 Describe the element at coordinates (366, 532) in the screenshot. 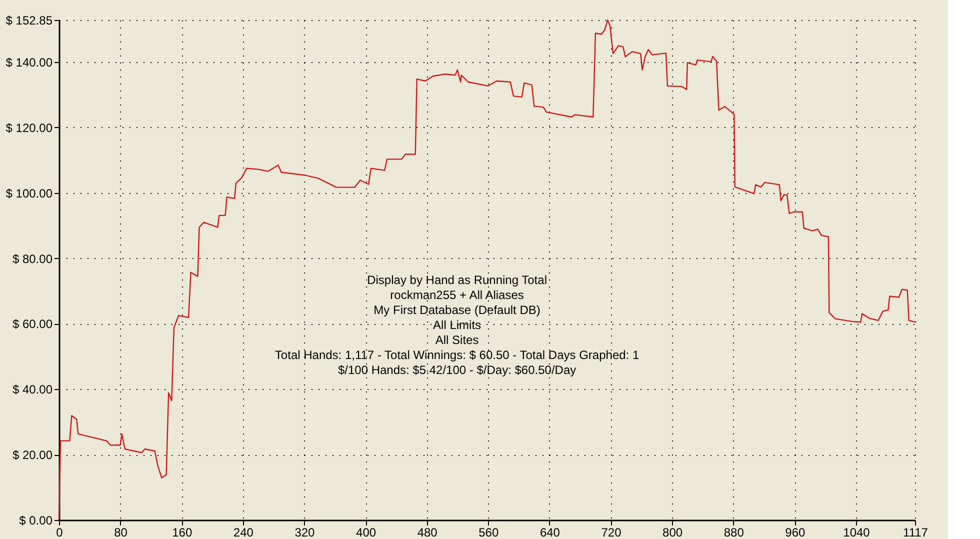

I see `x-tick-label: 400` at that location.